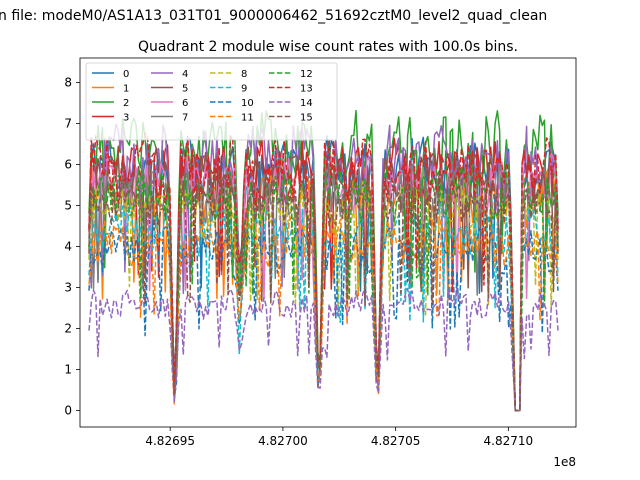 The width and height of the screenshot is (640, 480). Describe the element at coordinates (185, 89) in the screenshot. I see `legend-label-5: 5` at that location.